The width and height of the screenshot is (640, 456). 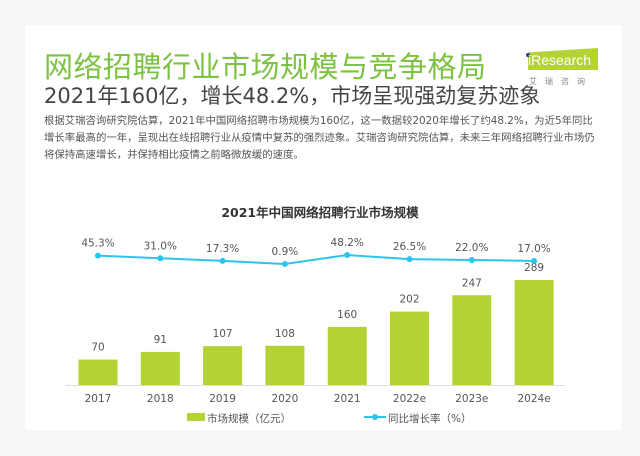 I want to click on bar-label-2018: 91, so click(x=160, y=340).